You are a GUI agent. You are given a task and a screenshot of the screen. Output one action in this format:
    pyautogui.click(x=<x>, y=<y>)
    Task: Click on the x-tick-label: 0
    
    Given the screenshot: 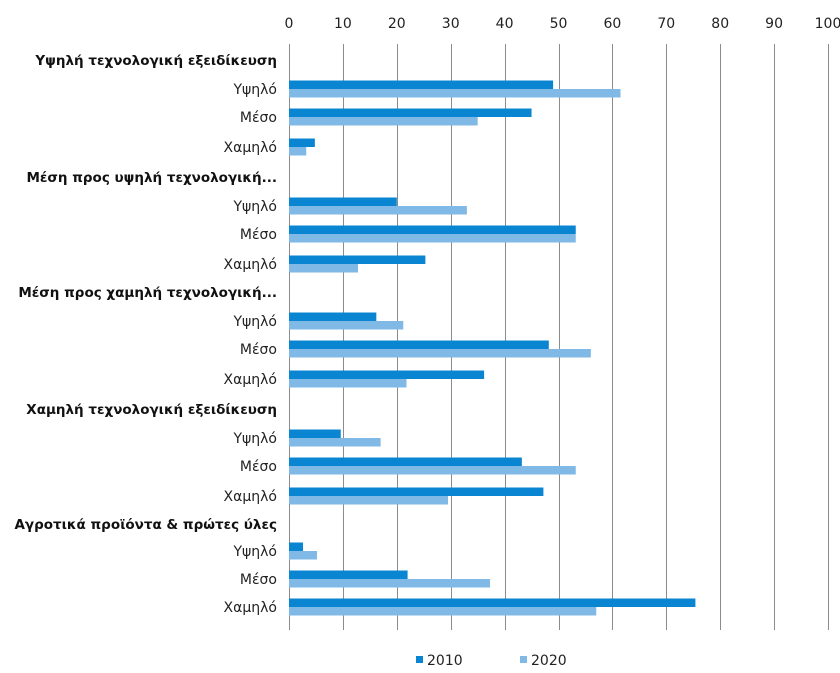 What is the action you would take?
    pyautogui.click(x=289, y=24)
    